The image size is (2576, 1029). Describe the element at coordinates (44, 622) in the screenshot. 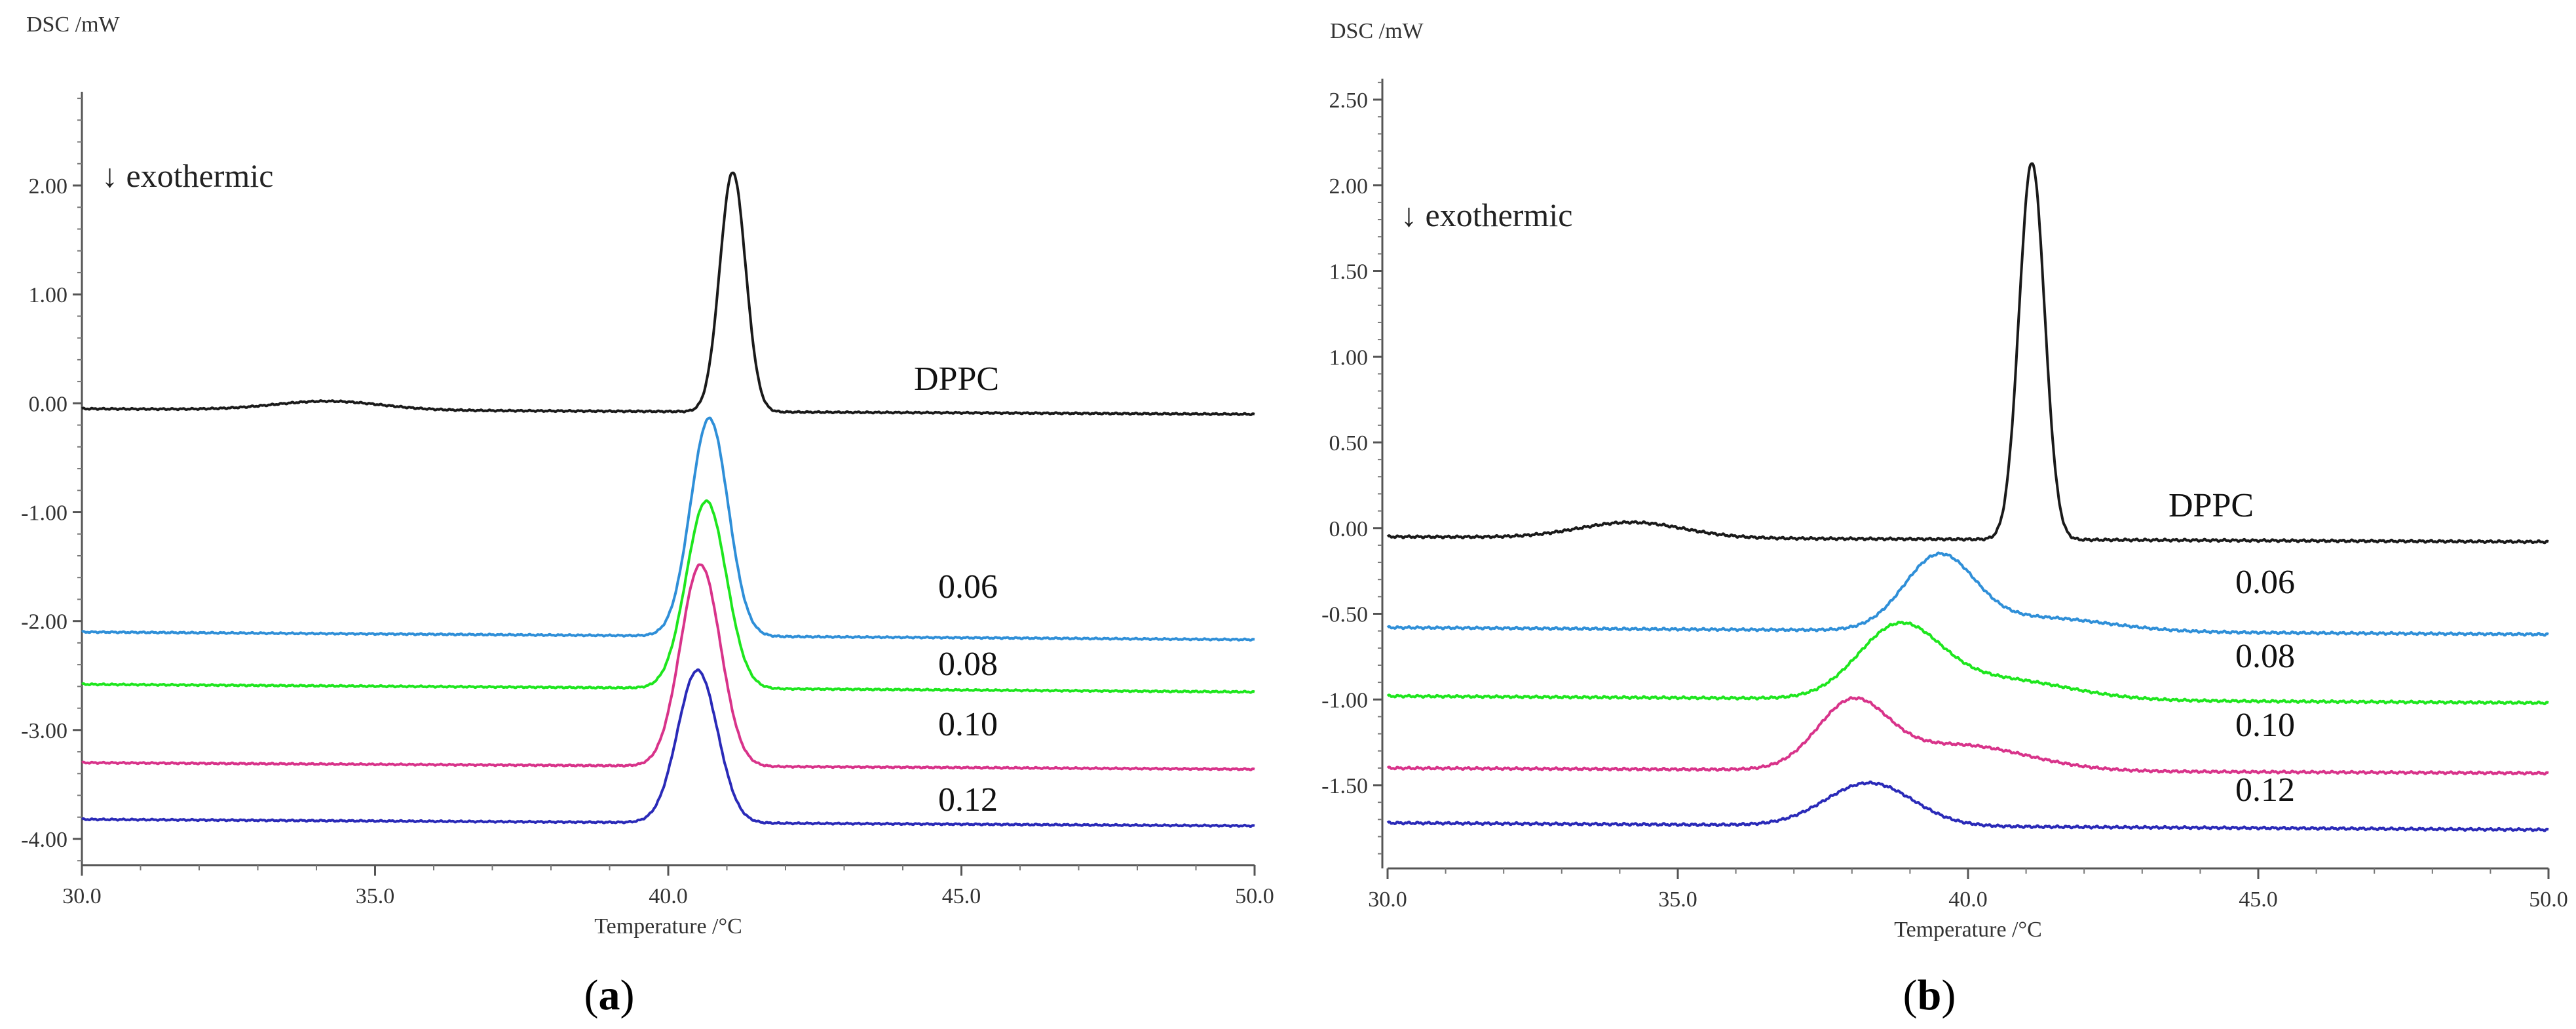

I see `y-tick-label: -2.00` at that location.